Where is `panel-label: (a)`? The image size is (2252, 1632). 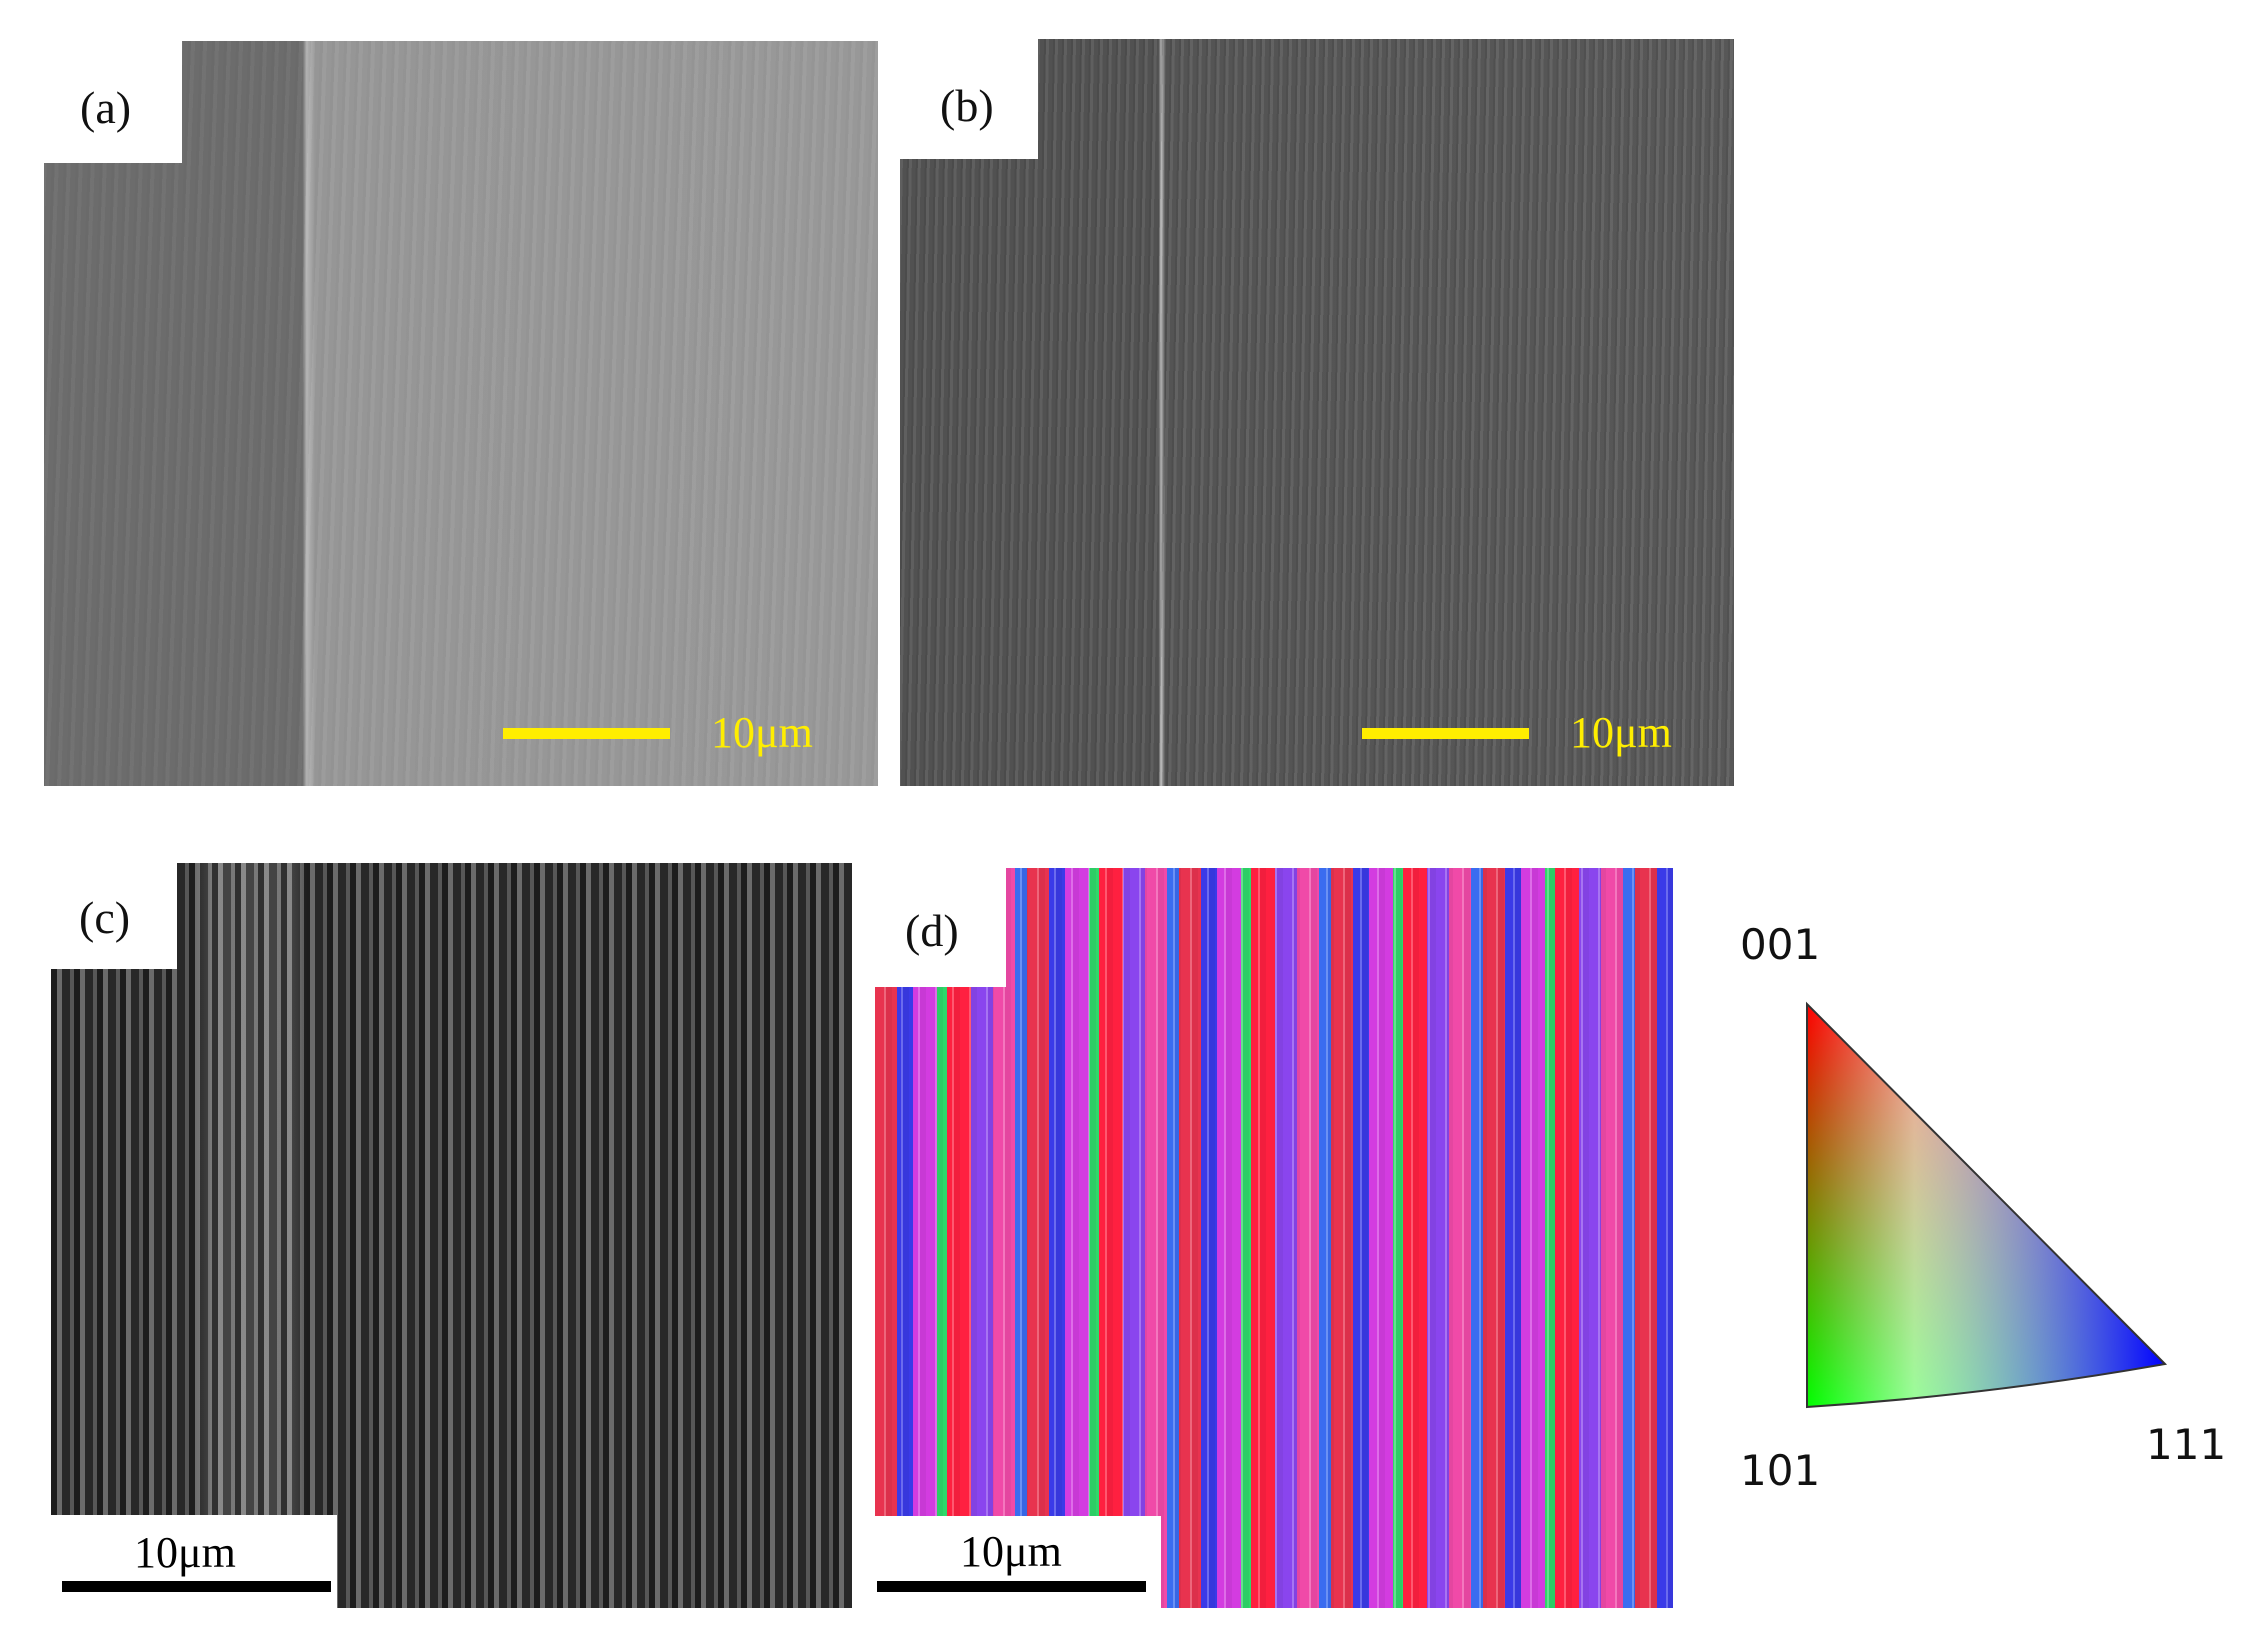 panel-label: (a) is located at coordinates (106, 107).